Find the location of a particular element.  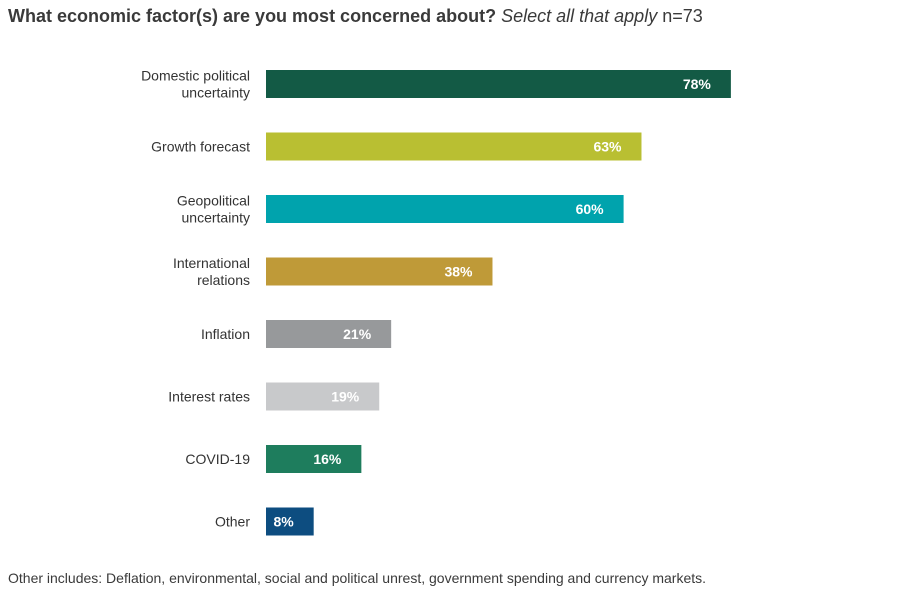

category-label-5: Interest rates is located at coordinates (209, 397).